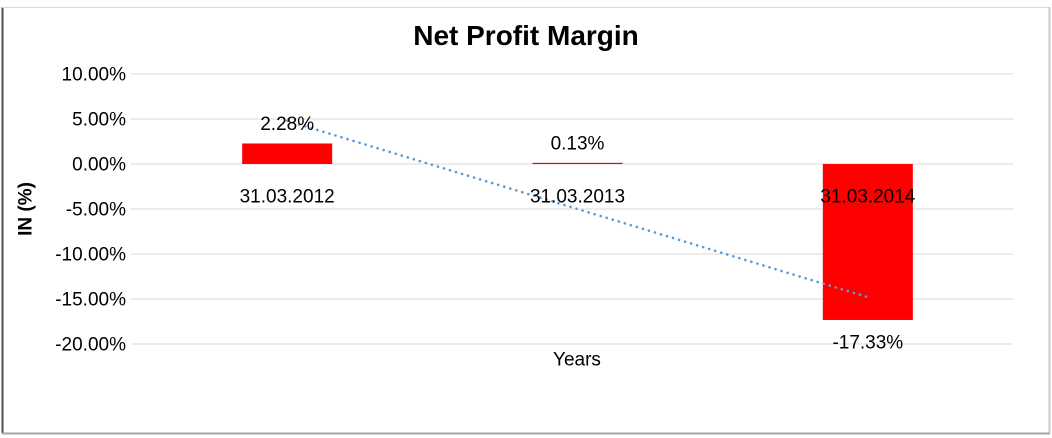  I want to click on x-category-label: 31.03.2013, so click(577, 197).